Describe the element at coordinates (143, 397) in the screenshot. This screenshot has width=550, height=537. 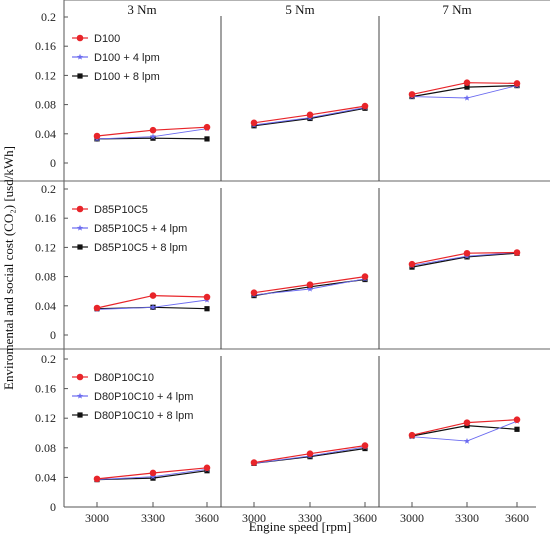
I see `legend-label: D80P10C10 + 4 lpm` at that location.